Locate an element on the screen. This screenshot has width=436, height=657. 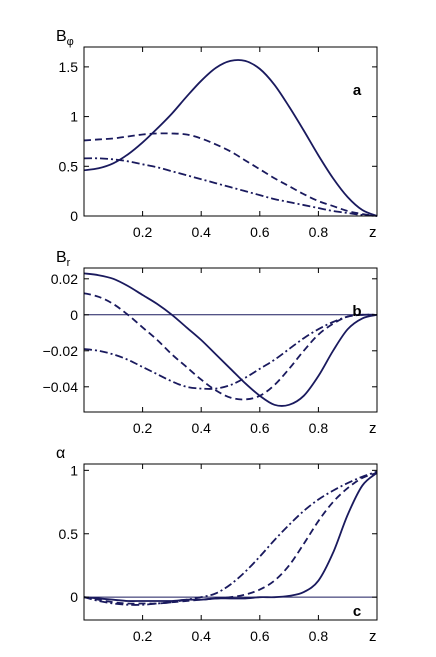
y-tick-label: −0.04 is located at coordinates (61, 387).